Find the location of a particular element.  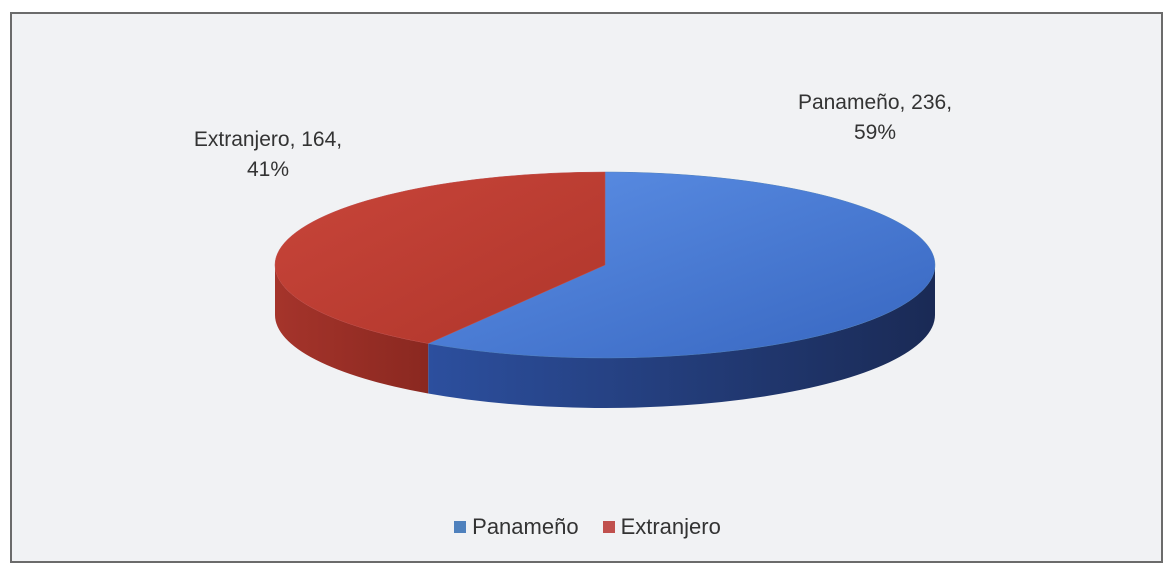

legend: Panameño Extranjero is located at coordinates (587, 527).